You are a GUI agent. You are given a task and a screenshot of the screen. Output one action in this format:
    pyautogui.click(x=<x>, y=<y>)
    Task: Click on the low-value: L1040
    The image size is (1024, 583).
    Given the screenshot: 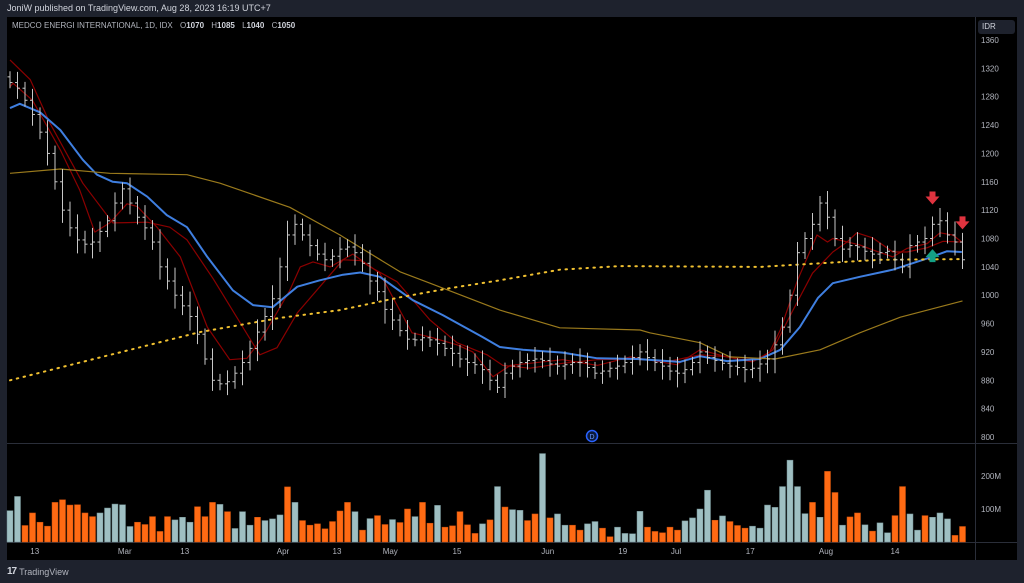 What is the action you would take?
    pyautogui.click(x=253, y=25)
    